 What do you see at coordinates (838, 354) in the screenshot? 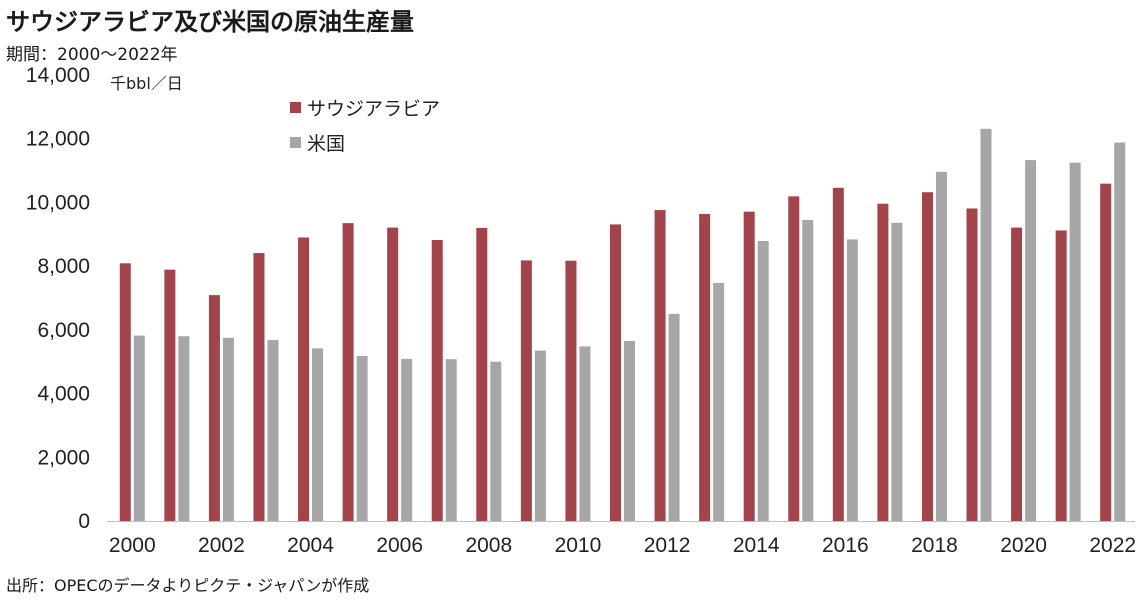
I see `bar-saudi-2016` at bounding box center [838, 354].